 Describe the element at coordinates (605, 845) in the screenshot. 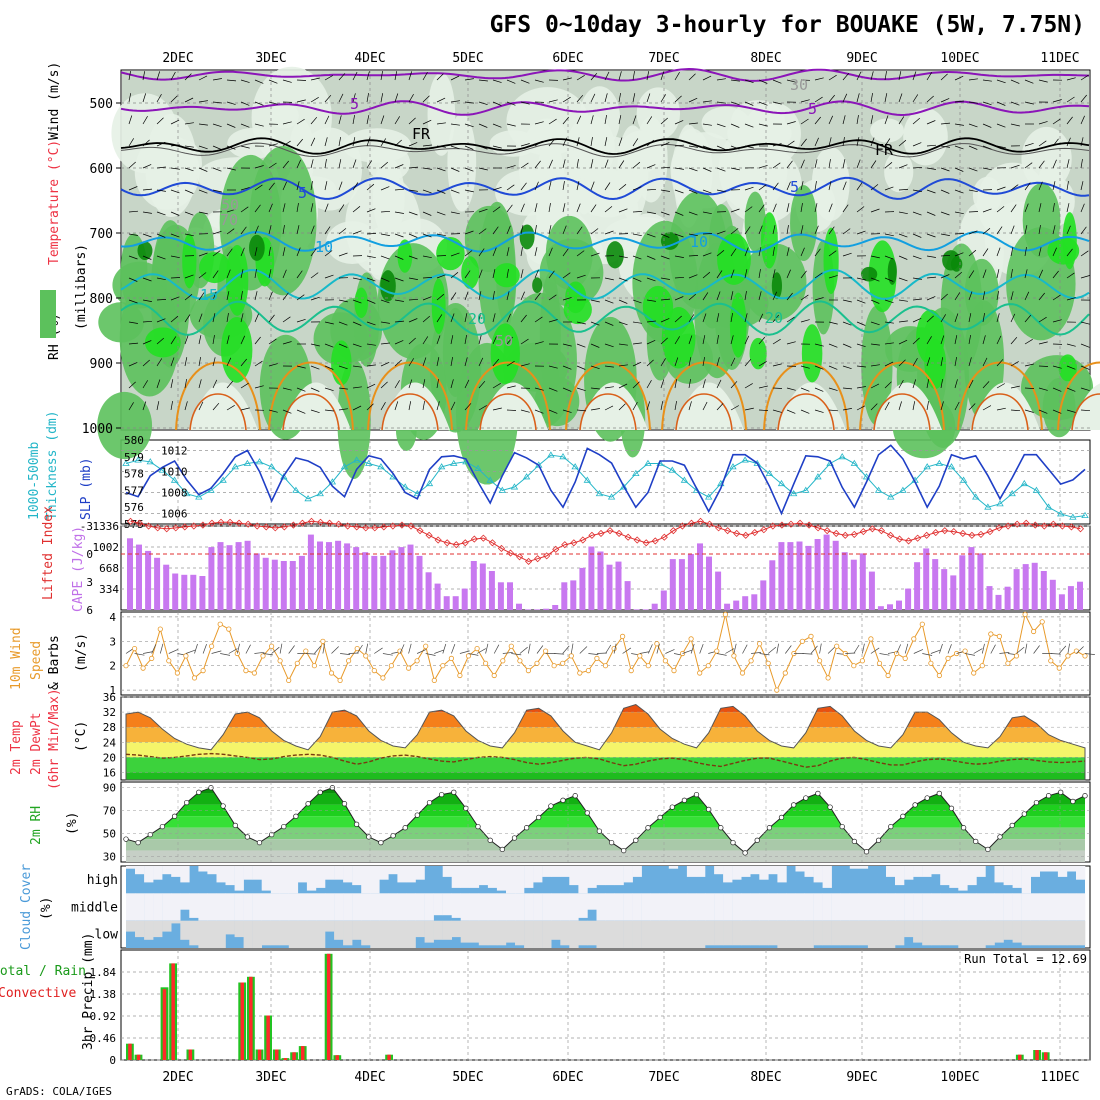

I see `rh-band` at that location.